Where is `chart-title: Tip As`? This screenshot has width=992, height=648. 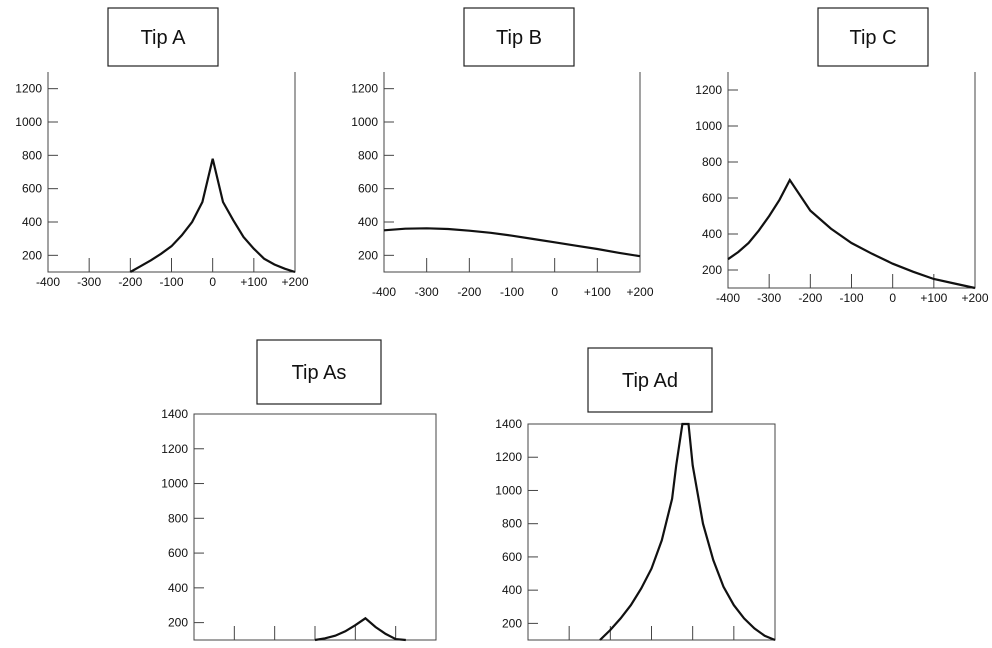
chart-title: Tip As is located at coordinates (319, 373).